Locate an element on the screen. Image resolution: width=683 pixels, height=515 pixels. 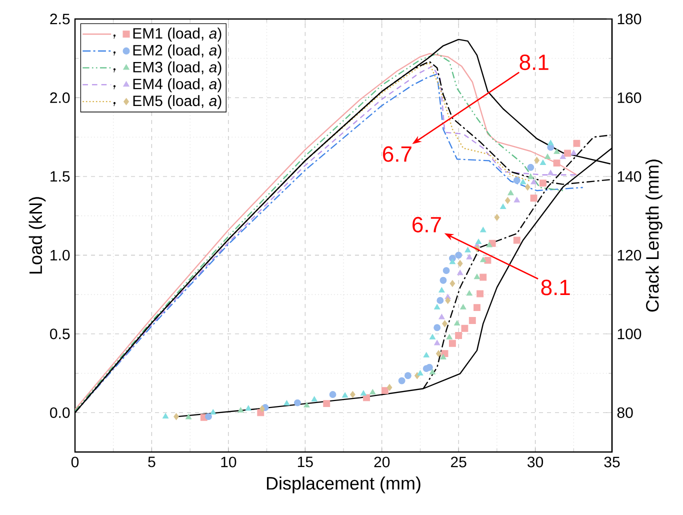
y2-tick-label: 140 is located at coordinates (630, 176).